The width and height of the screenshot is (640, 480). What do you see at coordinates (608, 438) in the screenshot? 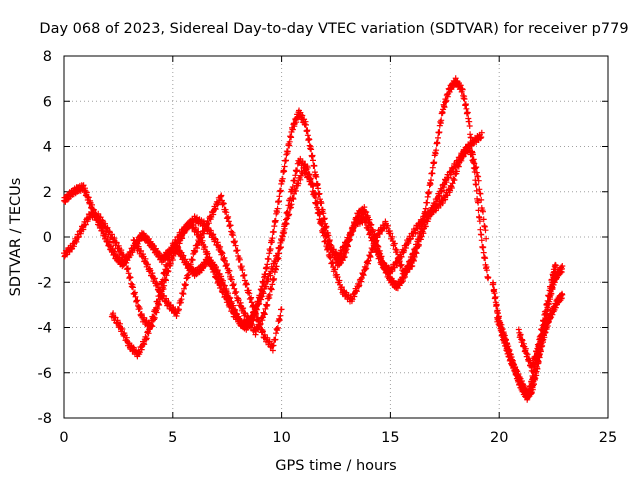
I see `x-tick-label: 25` at bounding box center [608, 438].